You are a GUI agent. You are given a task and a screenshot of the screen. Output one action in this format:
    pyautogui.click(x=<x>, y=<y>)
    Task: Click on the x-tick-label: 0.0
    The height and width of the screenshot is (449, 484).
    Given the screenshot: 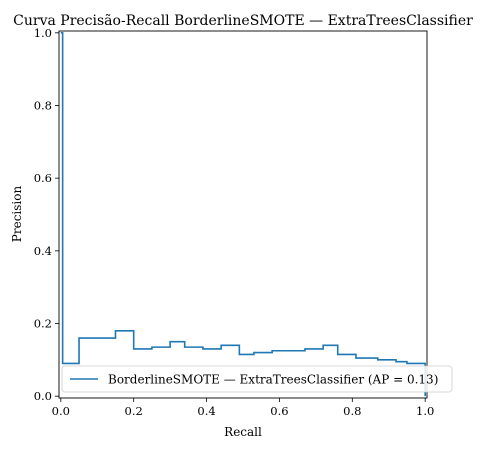 What is the action you would take?
    pyautogui.click(x=61, y=411)
    